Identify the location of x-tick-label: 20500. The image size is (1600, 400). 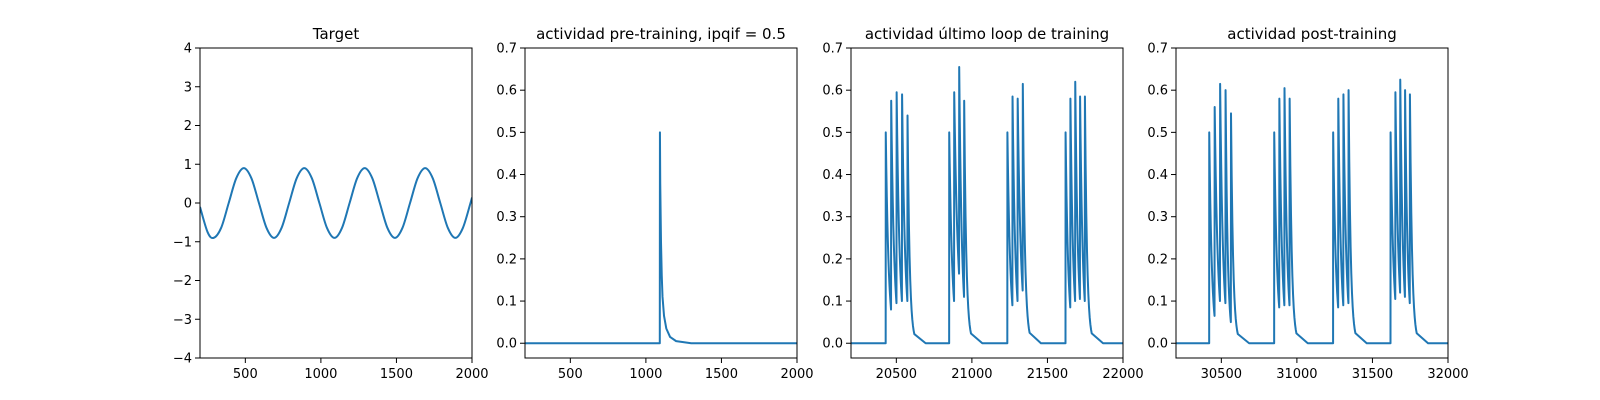
(896, 374).